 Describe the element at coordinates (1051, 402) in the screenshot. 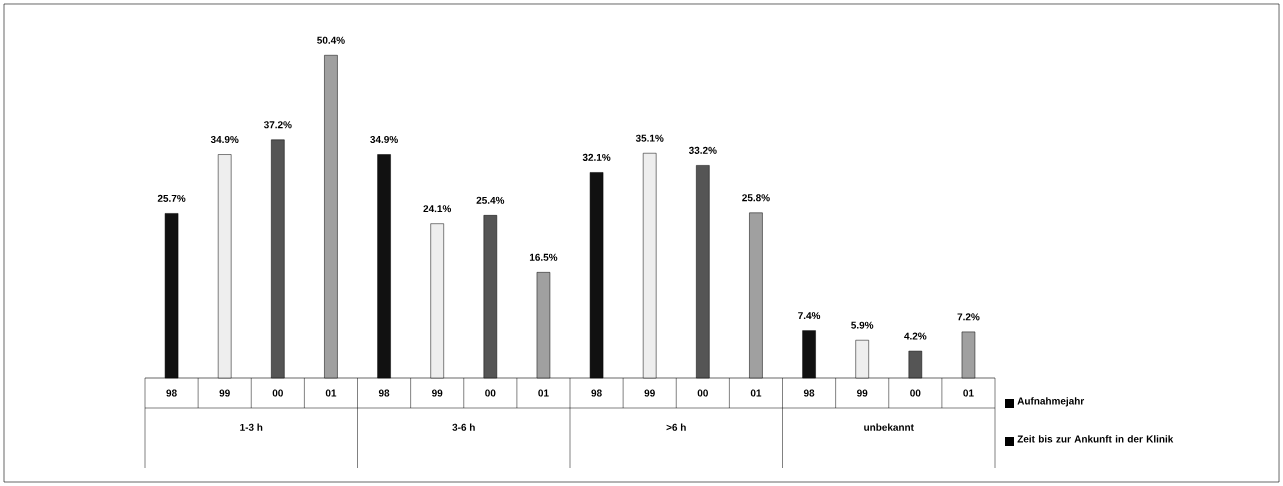

I see `text: Aufnahmejahr` at that location.